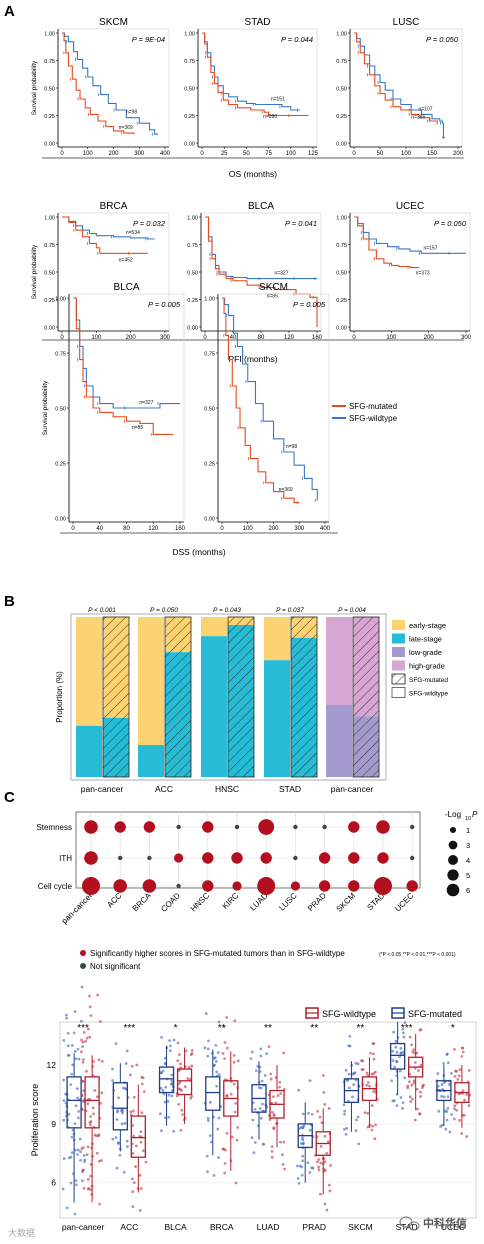 The height and width of the screenshot is (1244, 484). I want to click on x-tick-label: 80, so click(261, 338).